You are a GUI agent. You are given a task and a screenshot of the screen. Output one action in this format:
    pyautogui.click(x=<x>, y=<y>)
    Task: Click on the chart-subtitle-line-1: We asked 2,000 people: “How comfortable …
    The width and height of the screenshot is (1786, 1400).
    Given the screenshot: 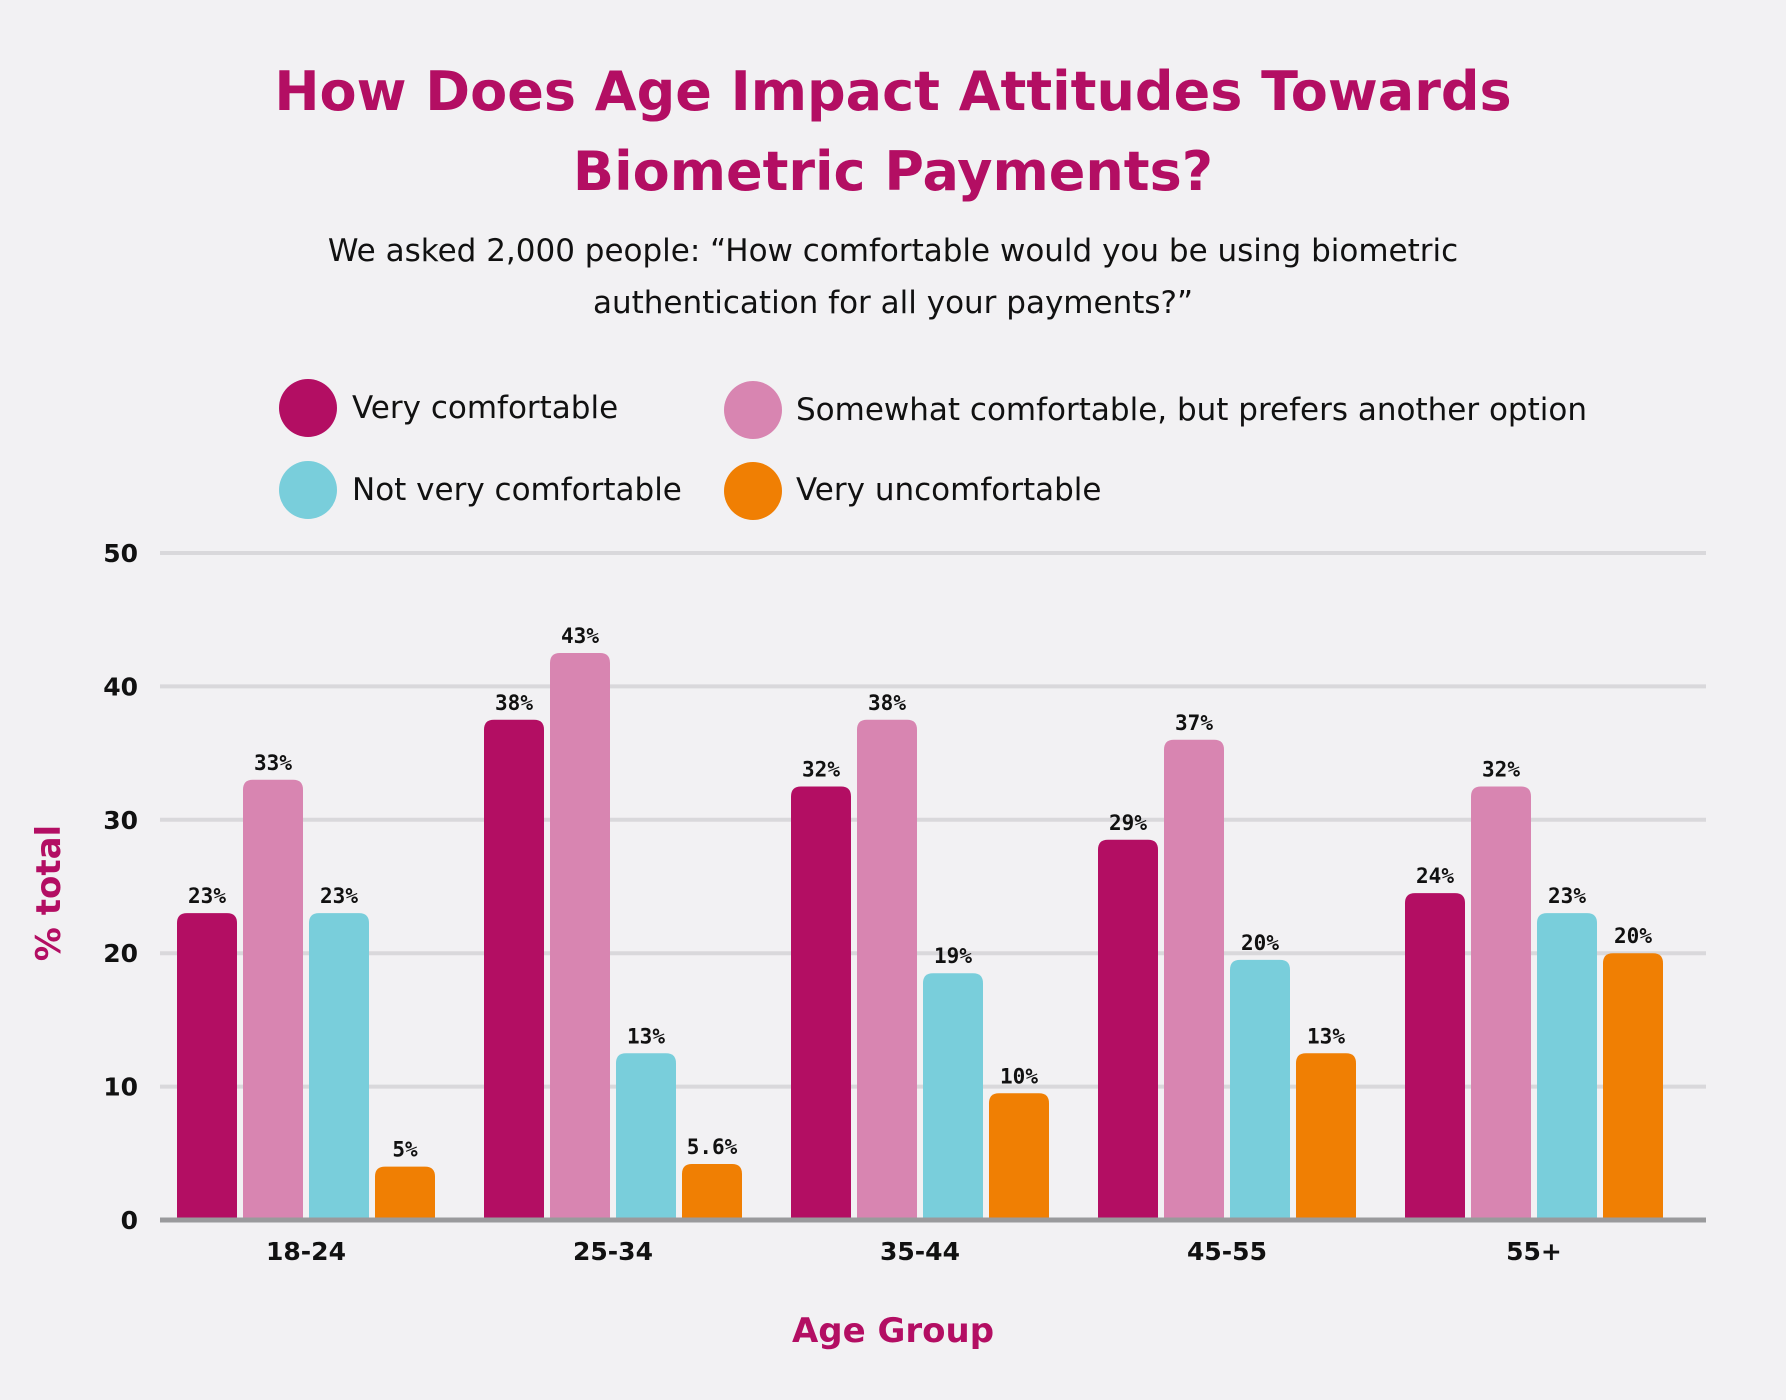 What is the action you would take?
    pyautogui.click(x=893, y=251)
    